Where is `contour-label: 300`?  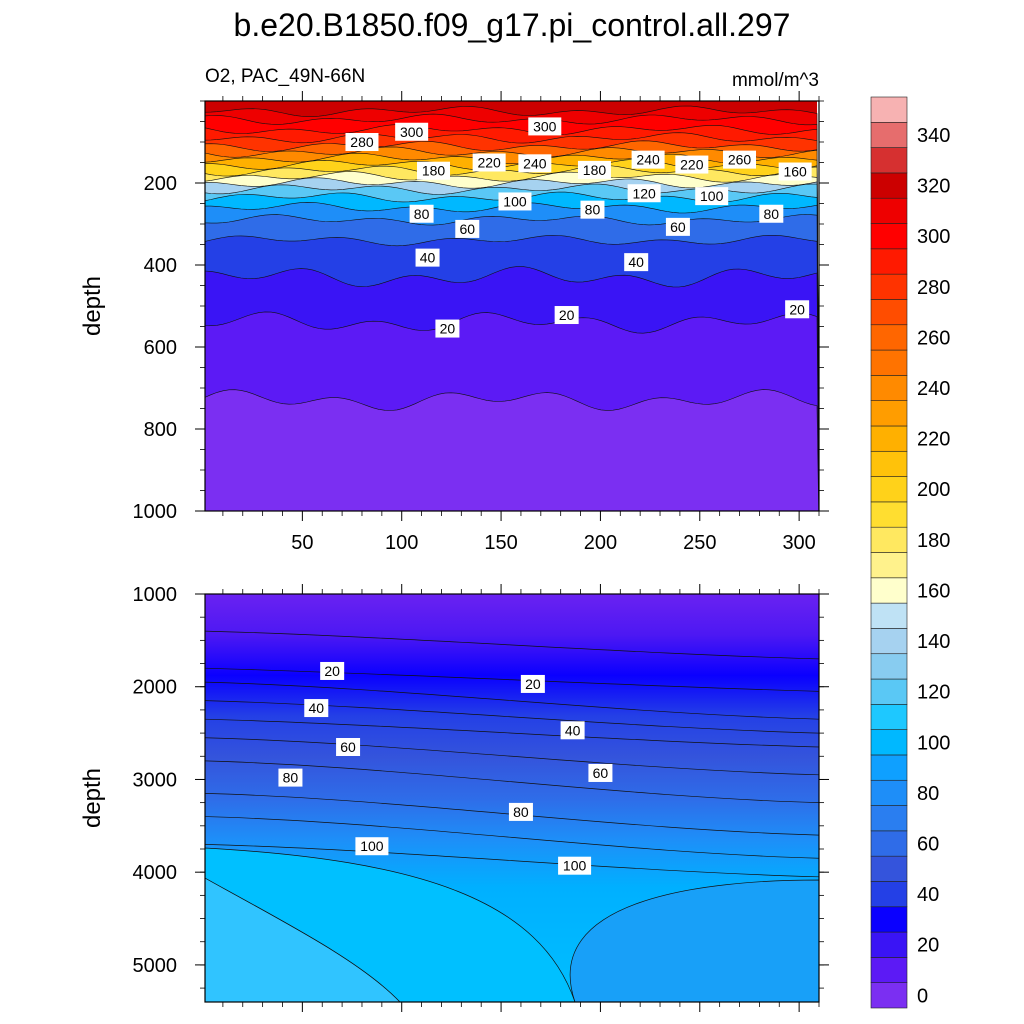 contour-label: 300 is located at coordinates (412, 131).